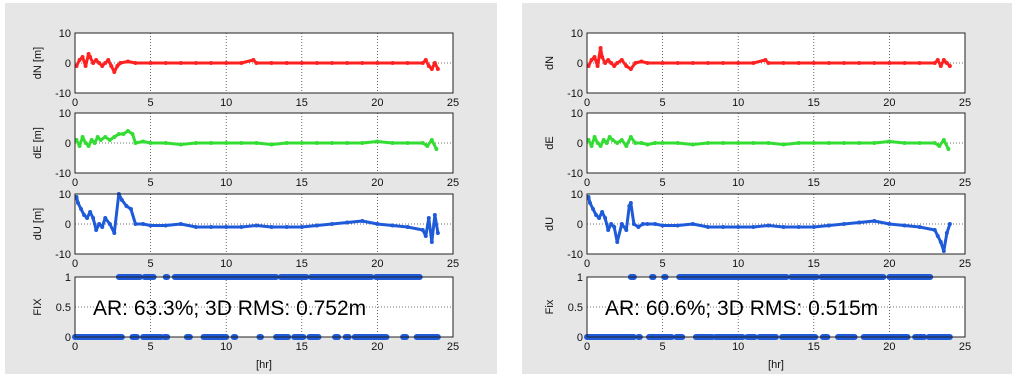  I want to click on y-axis-label: dN, so click(550, 63).